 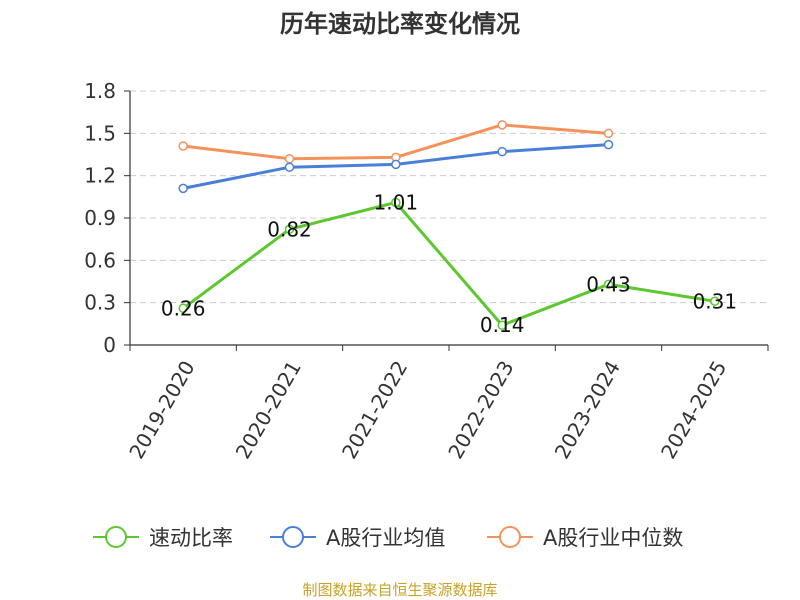 I want to click on chart-title: 历年速动比率变化情况, so click(x=400, y=24).